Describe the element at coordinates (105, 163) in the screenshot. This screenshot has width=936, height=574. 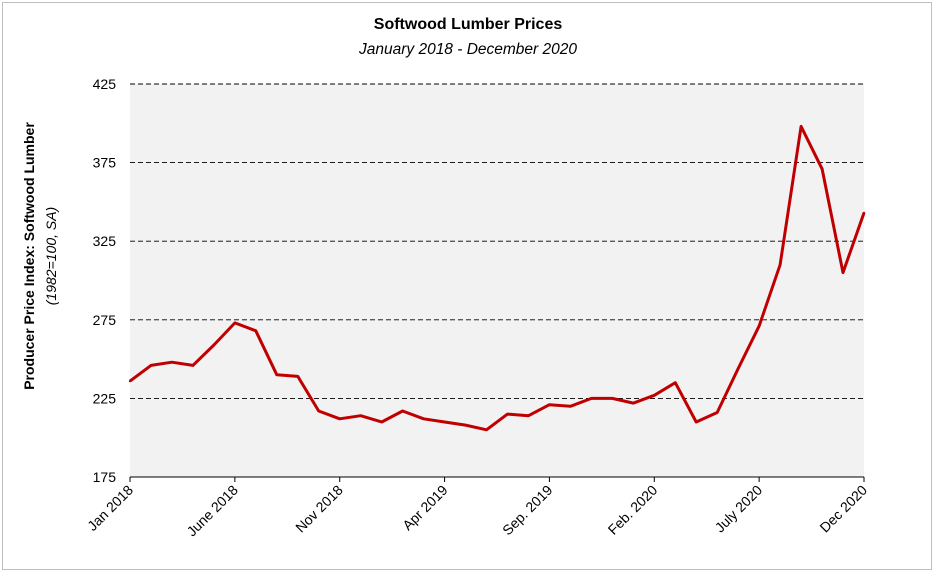
I see `y-tick-label: 375` at that location.